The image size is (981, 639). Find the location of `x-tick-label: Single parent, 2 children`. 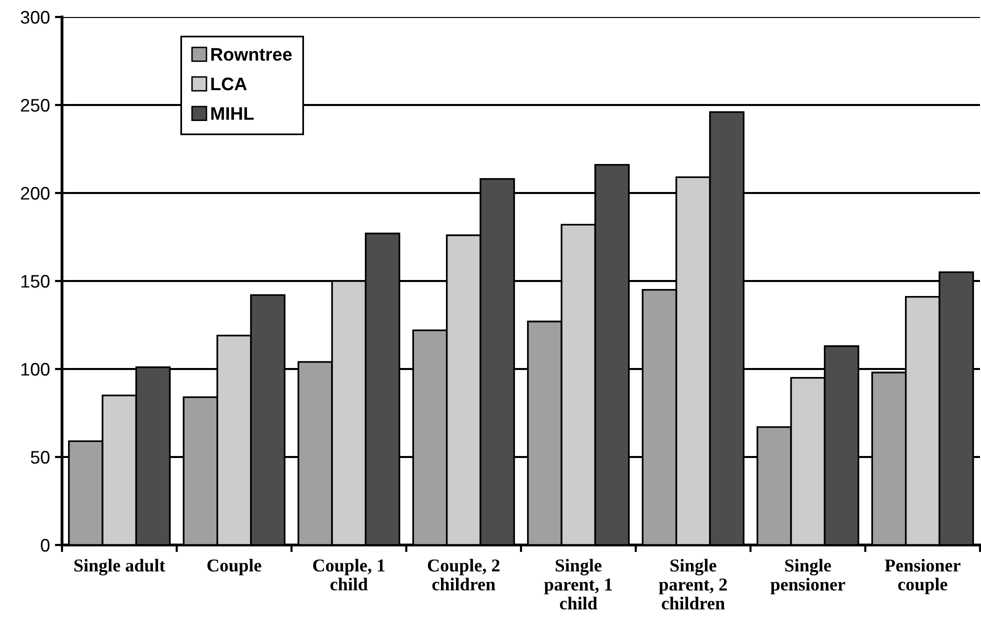

x-tick-label: Single parent, 2 children is located at coordinates (692, 584).